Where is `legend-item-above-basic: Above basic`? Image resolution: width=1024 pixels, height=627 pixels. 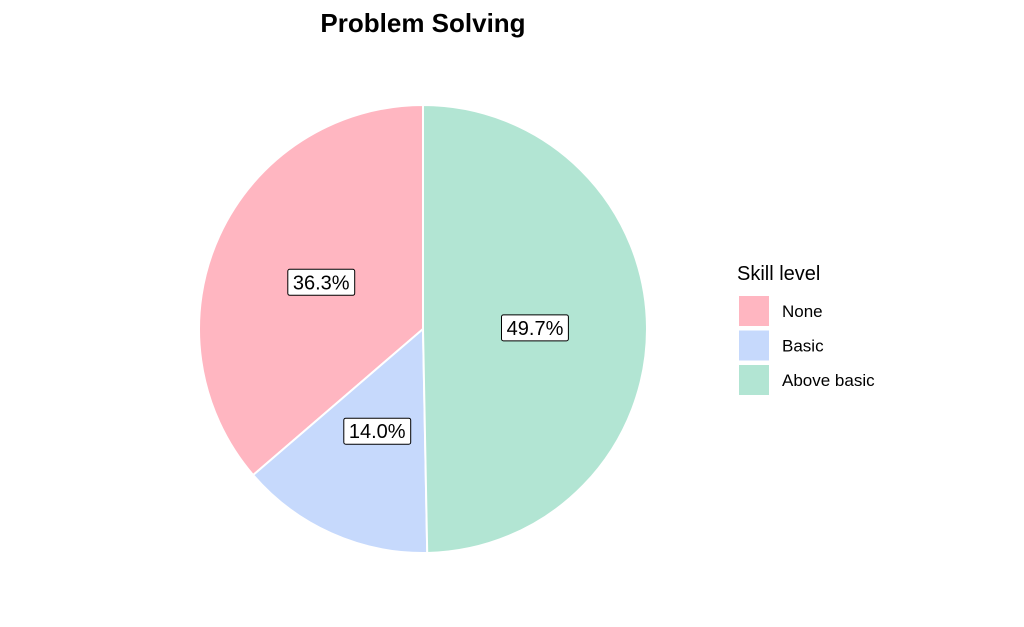 legend-item-above-basic: Above basic is located at coordinates (807, 380).